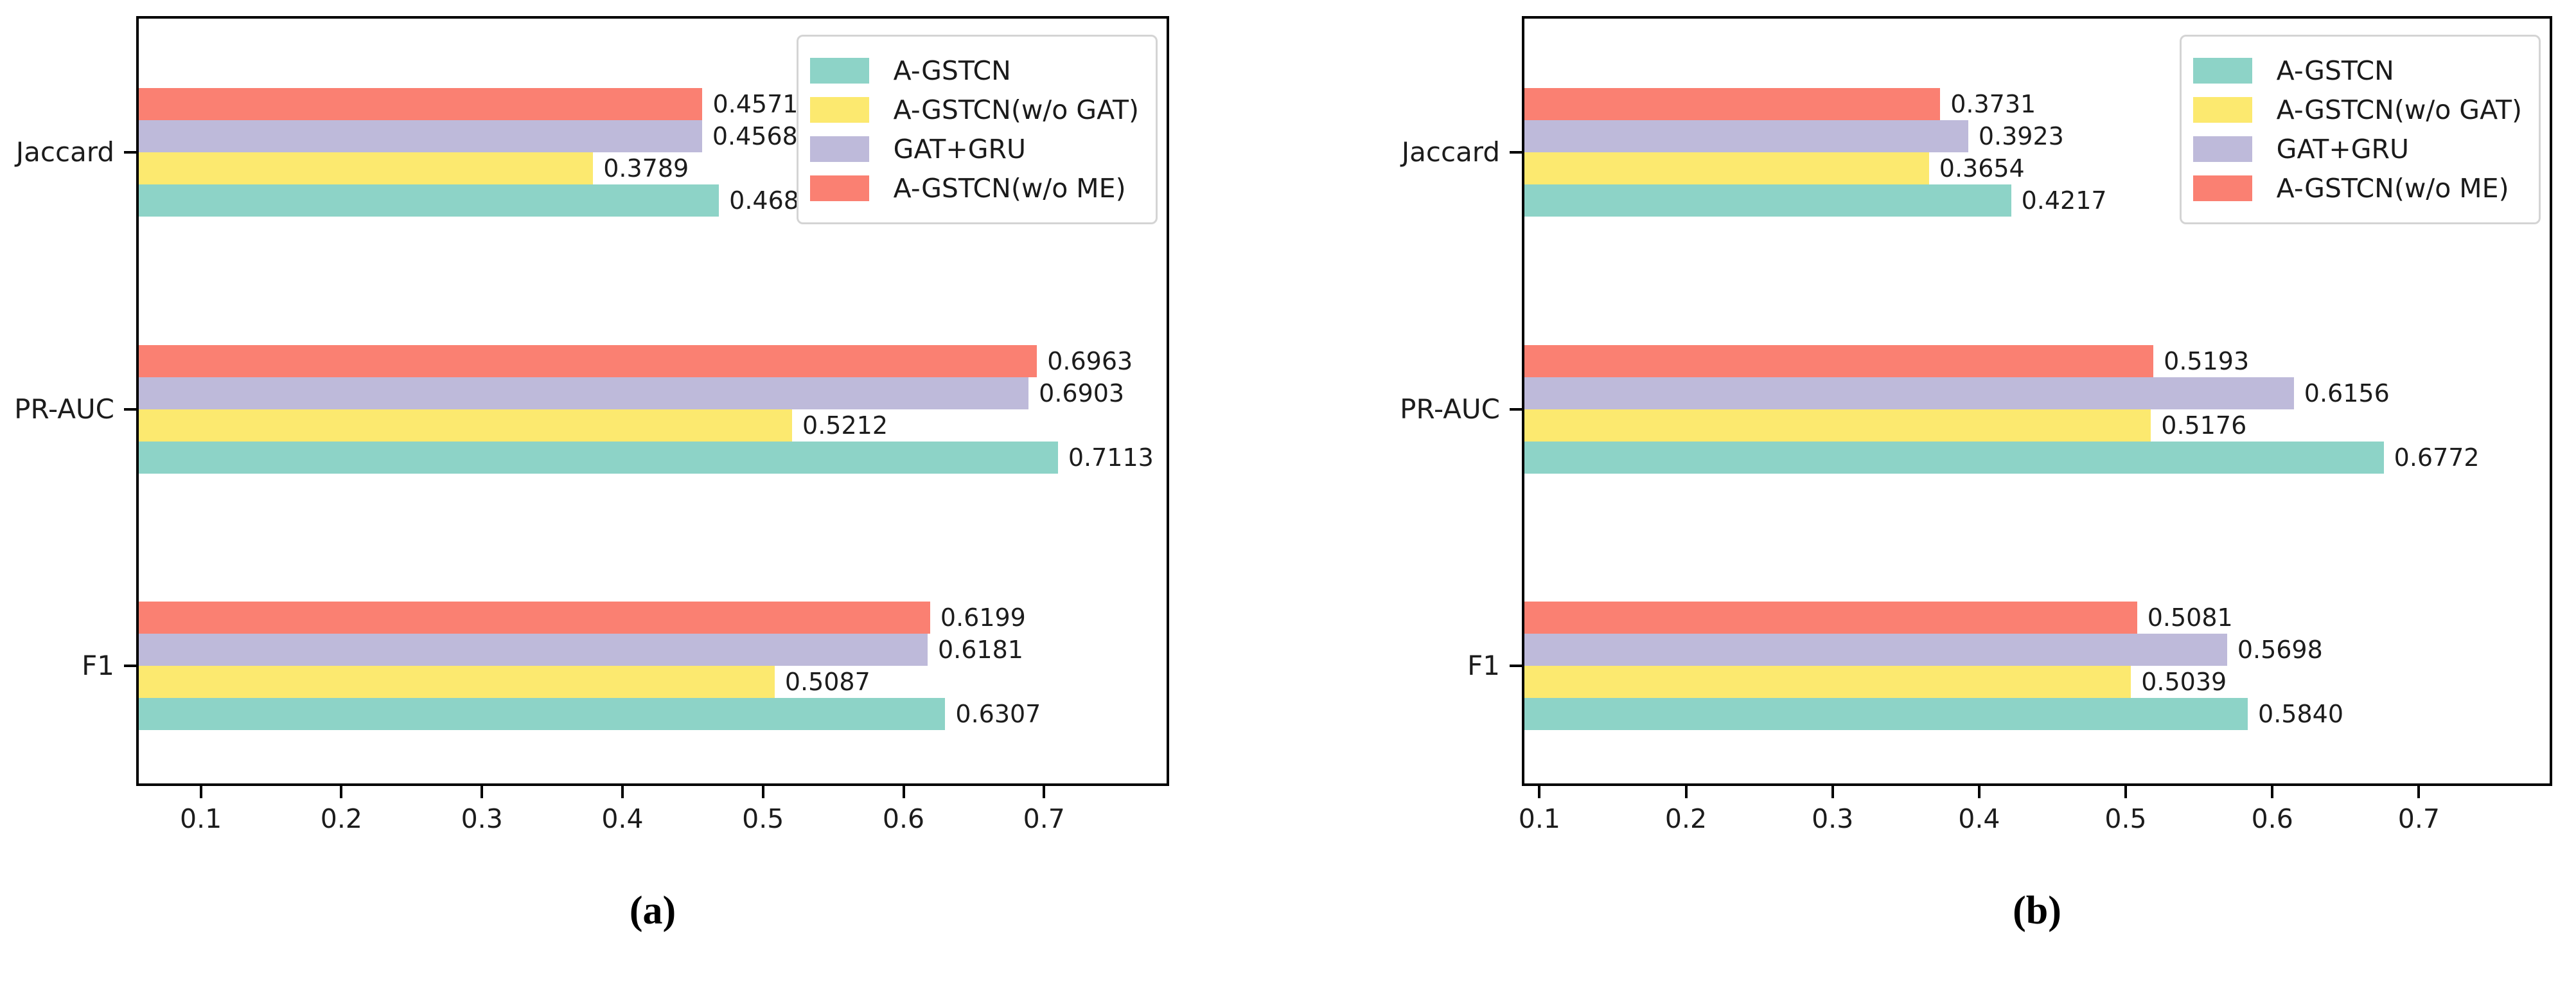 The height and width of the screenshot is (982, 2576). Describe the element at coordinates (2021, 136) in the screenshot. I see `bar-value-label: 0.3923` at that location.